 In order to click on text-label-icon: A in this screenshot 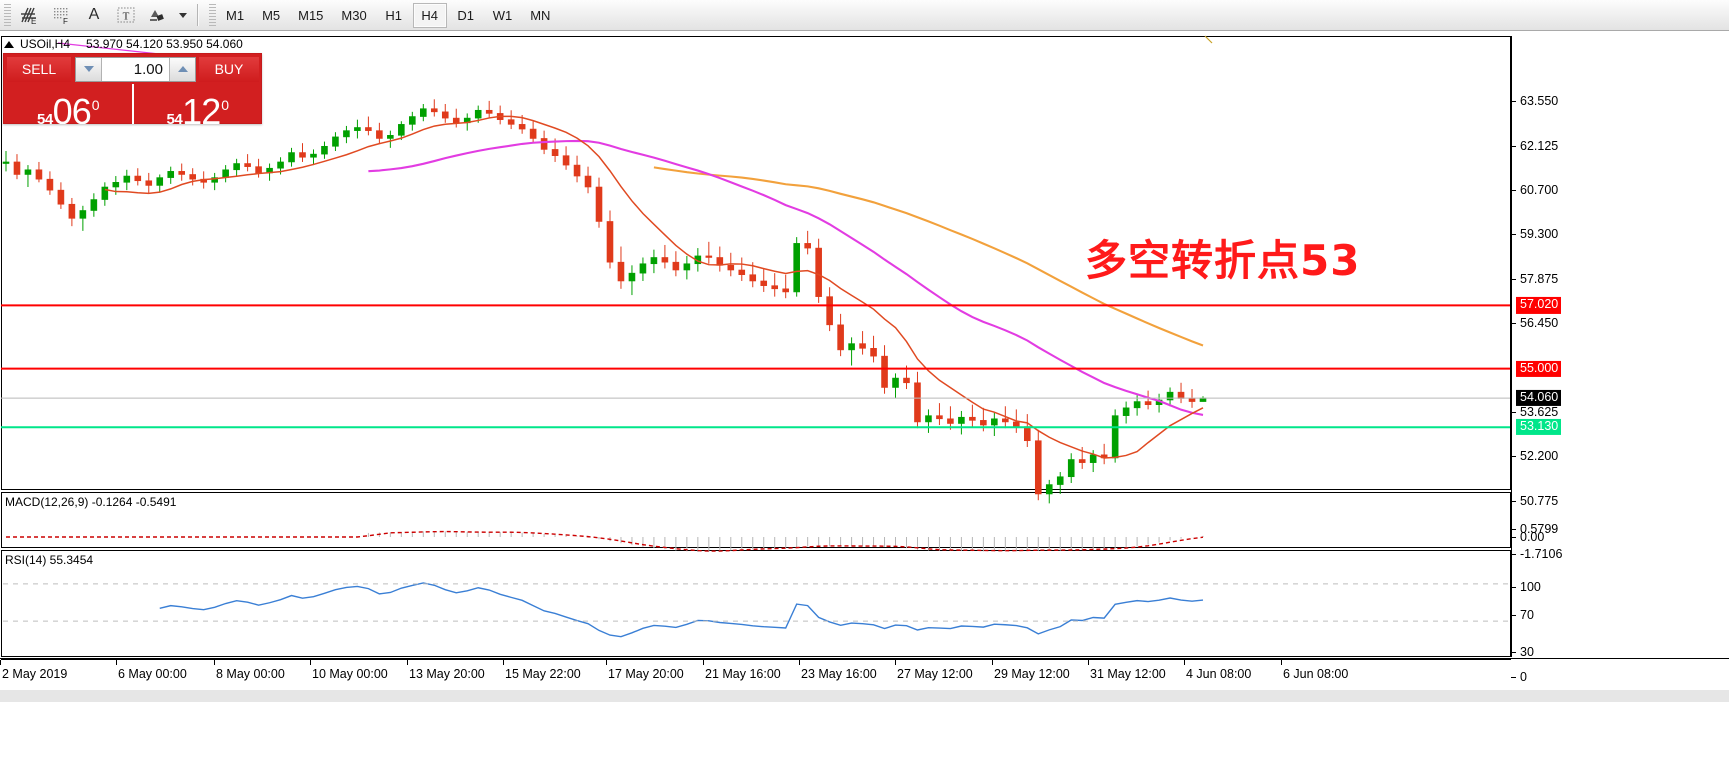, I will do `click(94, 14)`.